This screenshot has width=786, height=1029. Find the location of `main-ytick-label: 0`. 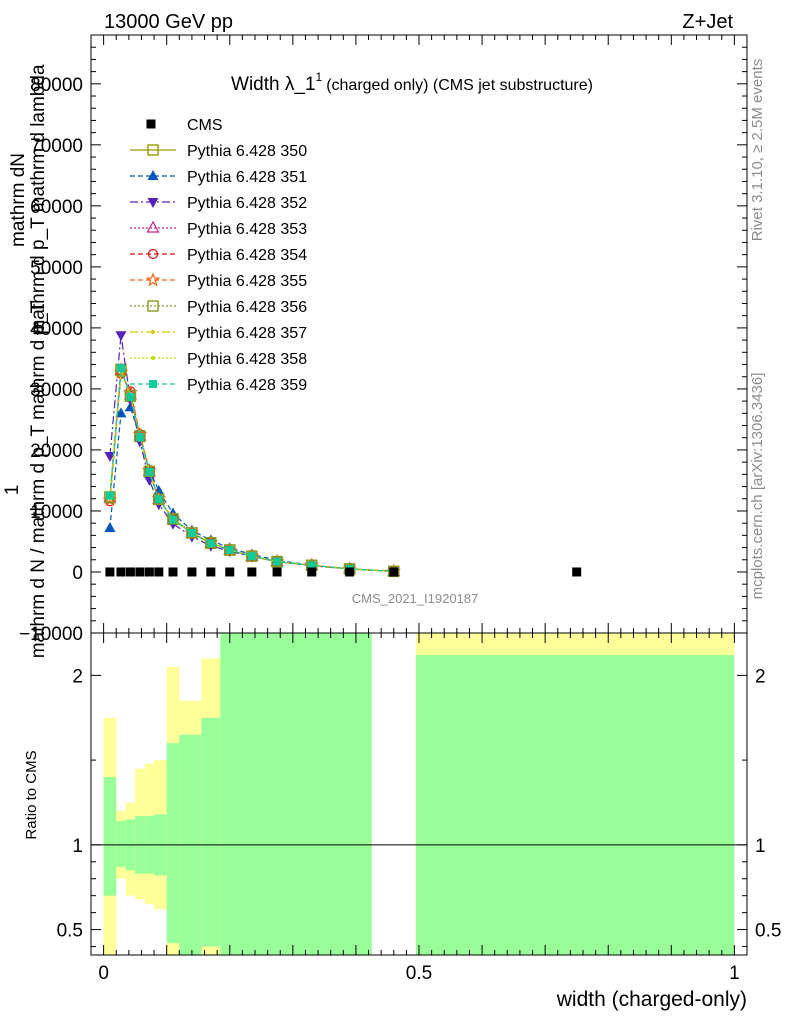

main-ytick-label: 0 is located at coordinates (77, 573).